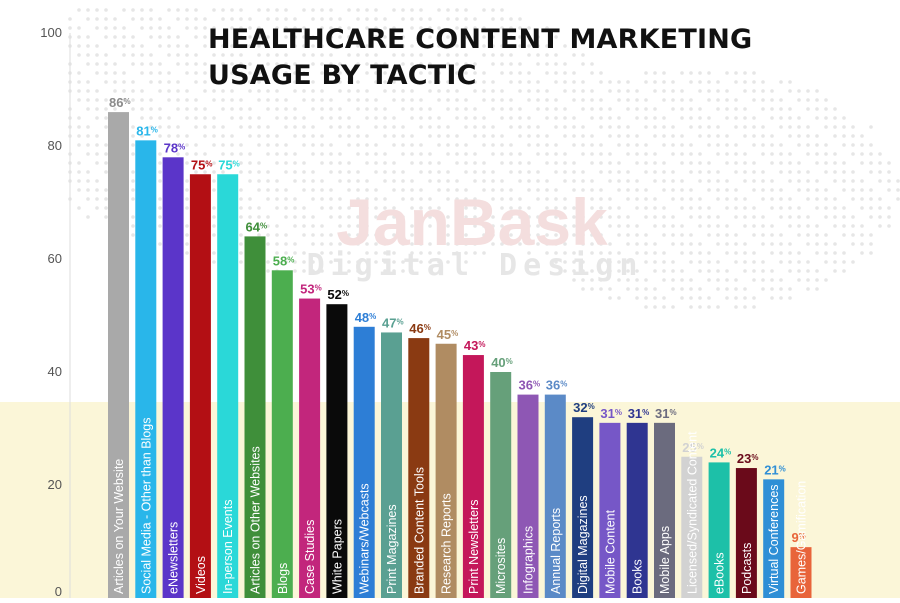 Image resolution: width=900 pixels, height=603 pixels. Describe the element at coordinates (419, 459) in the screenshot. I see `bar-group: 46%Branded Content Tools` at that location.